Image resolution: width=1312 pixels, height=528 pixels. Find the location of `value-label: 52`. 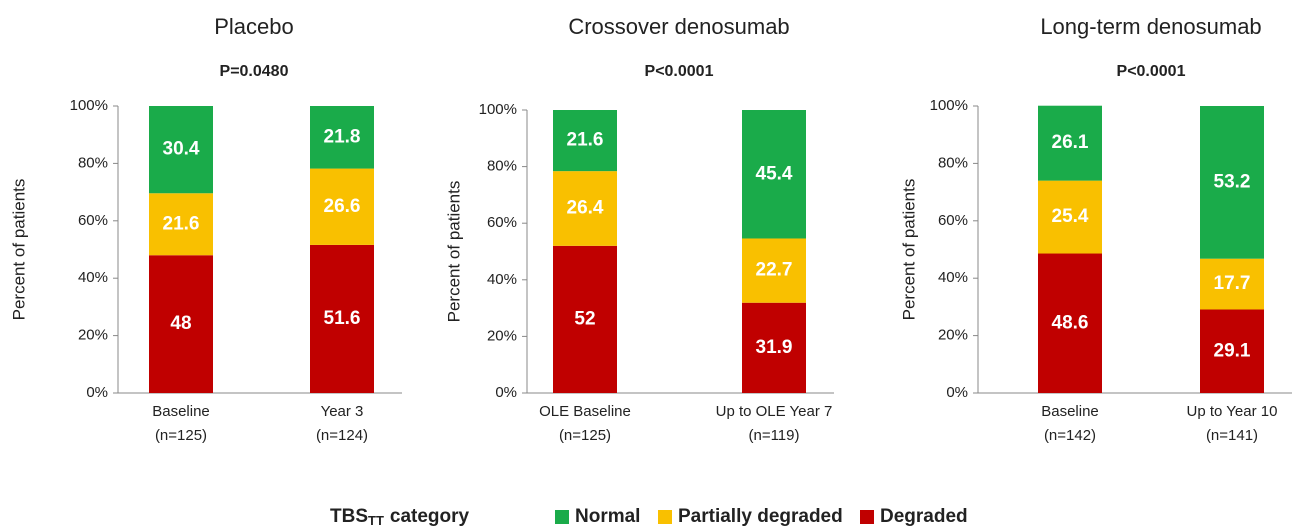

value-label: 52 is located at coordinates (584, 318).